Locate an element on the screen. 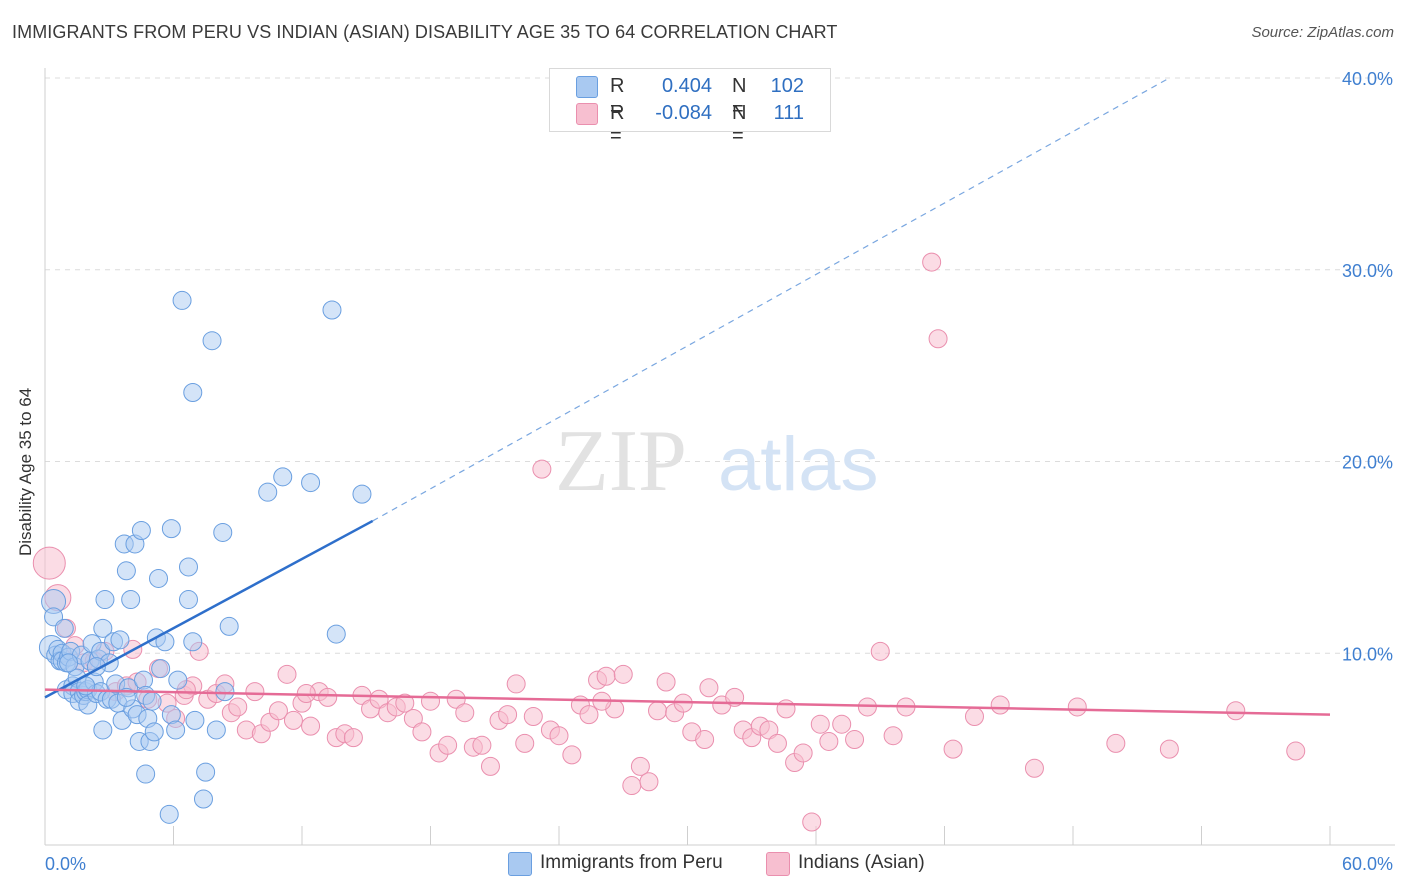 The width and height of the screenshot is (1406, 892). y-tick-label: 10.0% is located at coordinates (1367, 654).